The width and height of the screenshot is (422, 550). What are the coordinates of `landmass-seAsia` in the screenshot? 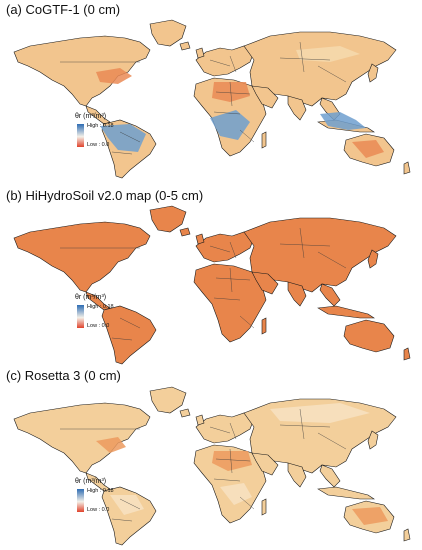 It's located at (330, 295).